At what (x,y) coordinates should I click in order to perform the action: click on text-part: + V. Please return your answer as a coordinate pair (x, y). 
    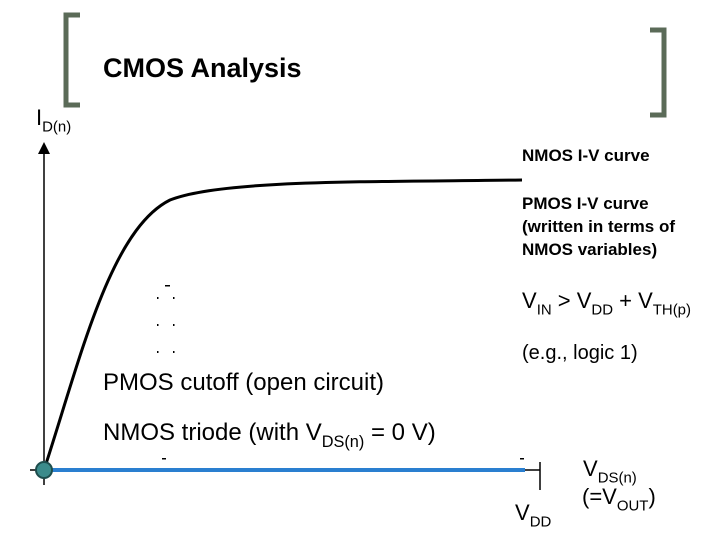
    Looking at the image, I should click on (633, 300).